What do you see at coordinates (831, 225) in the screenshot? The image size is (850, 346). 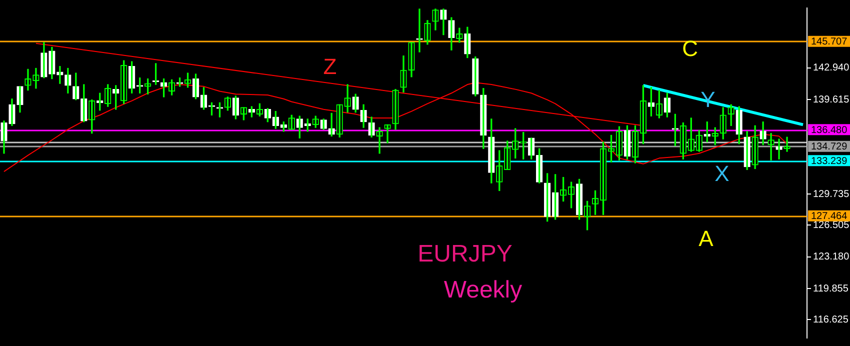 I see `y-tick-label: 126.505` at bounding box center [831, 225].